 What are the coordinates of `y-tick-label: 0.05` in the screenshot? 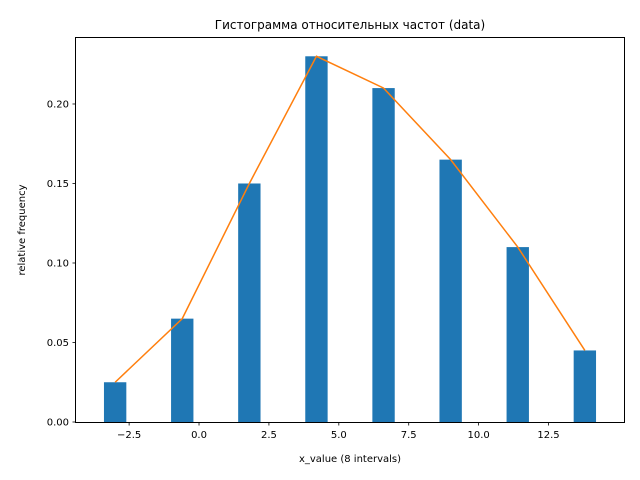 It's located at (58, 343).